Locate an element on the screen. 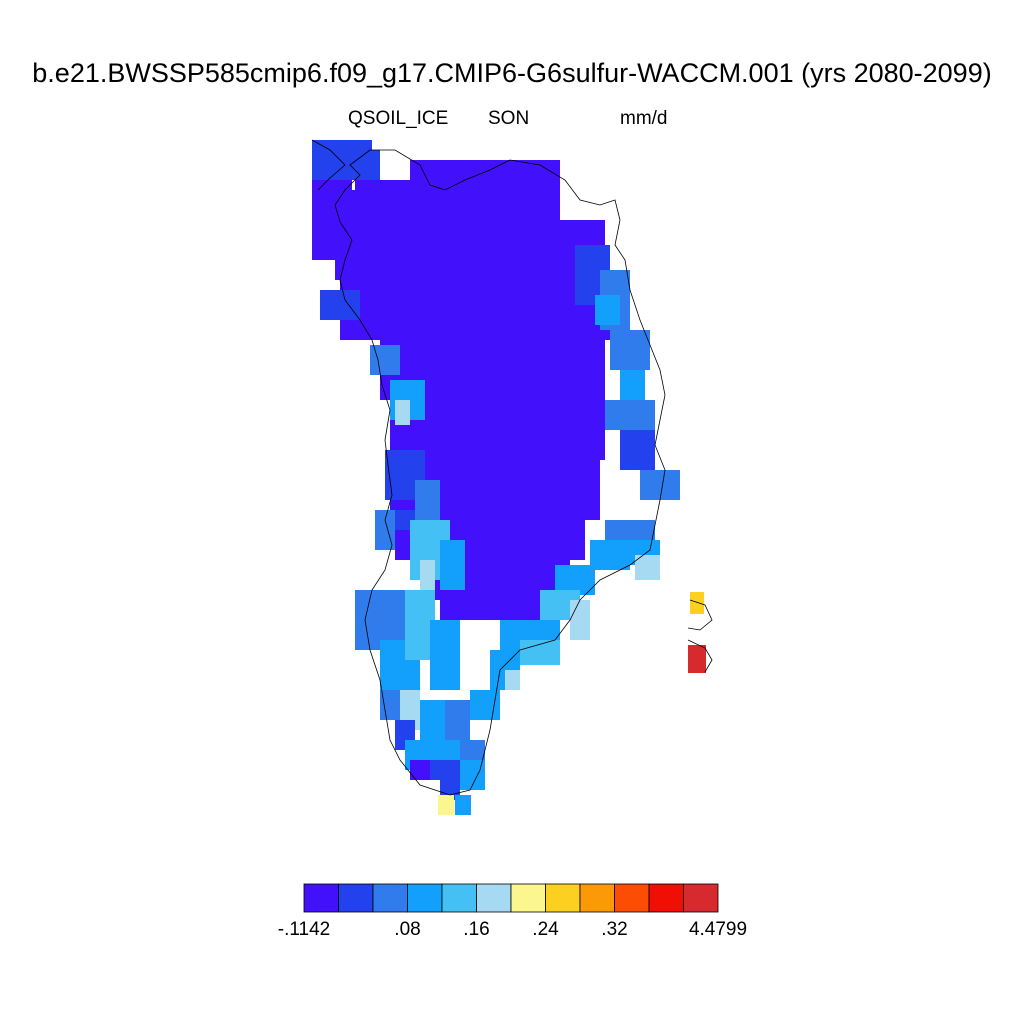  colorbar-tick-label: .24 is located at coordinates (545, 929).